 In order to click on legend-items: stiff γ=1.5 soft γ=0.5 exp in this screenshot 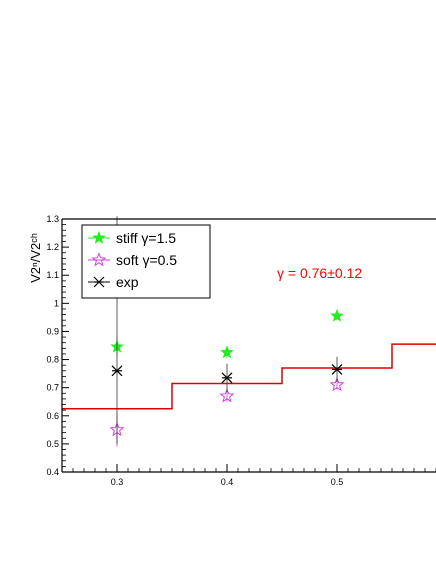, I will do `click(132, 260)`.